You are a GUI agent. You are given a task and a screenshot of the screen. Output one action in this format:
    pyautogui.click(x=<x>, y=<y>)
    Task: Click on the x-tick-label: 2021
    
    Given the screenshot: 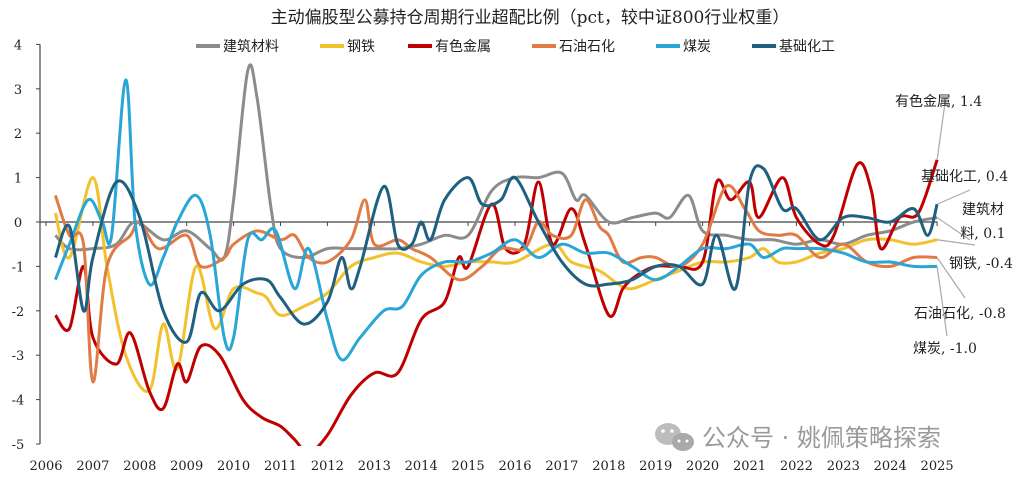 What is the action you would take?
    pyautogui.click(x=749, y=466)
    